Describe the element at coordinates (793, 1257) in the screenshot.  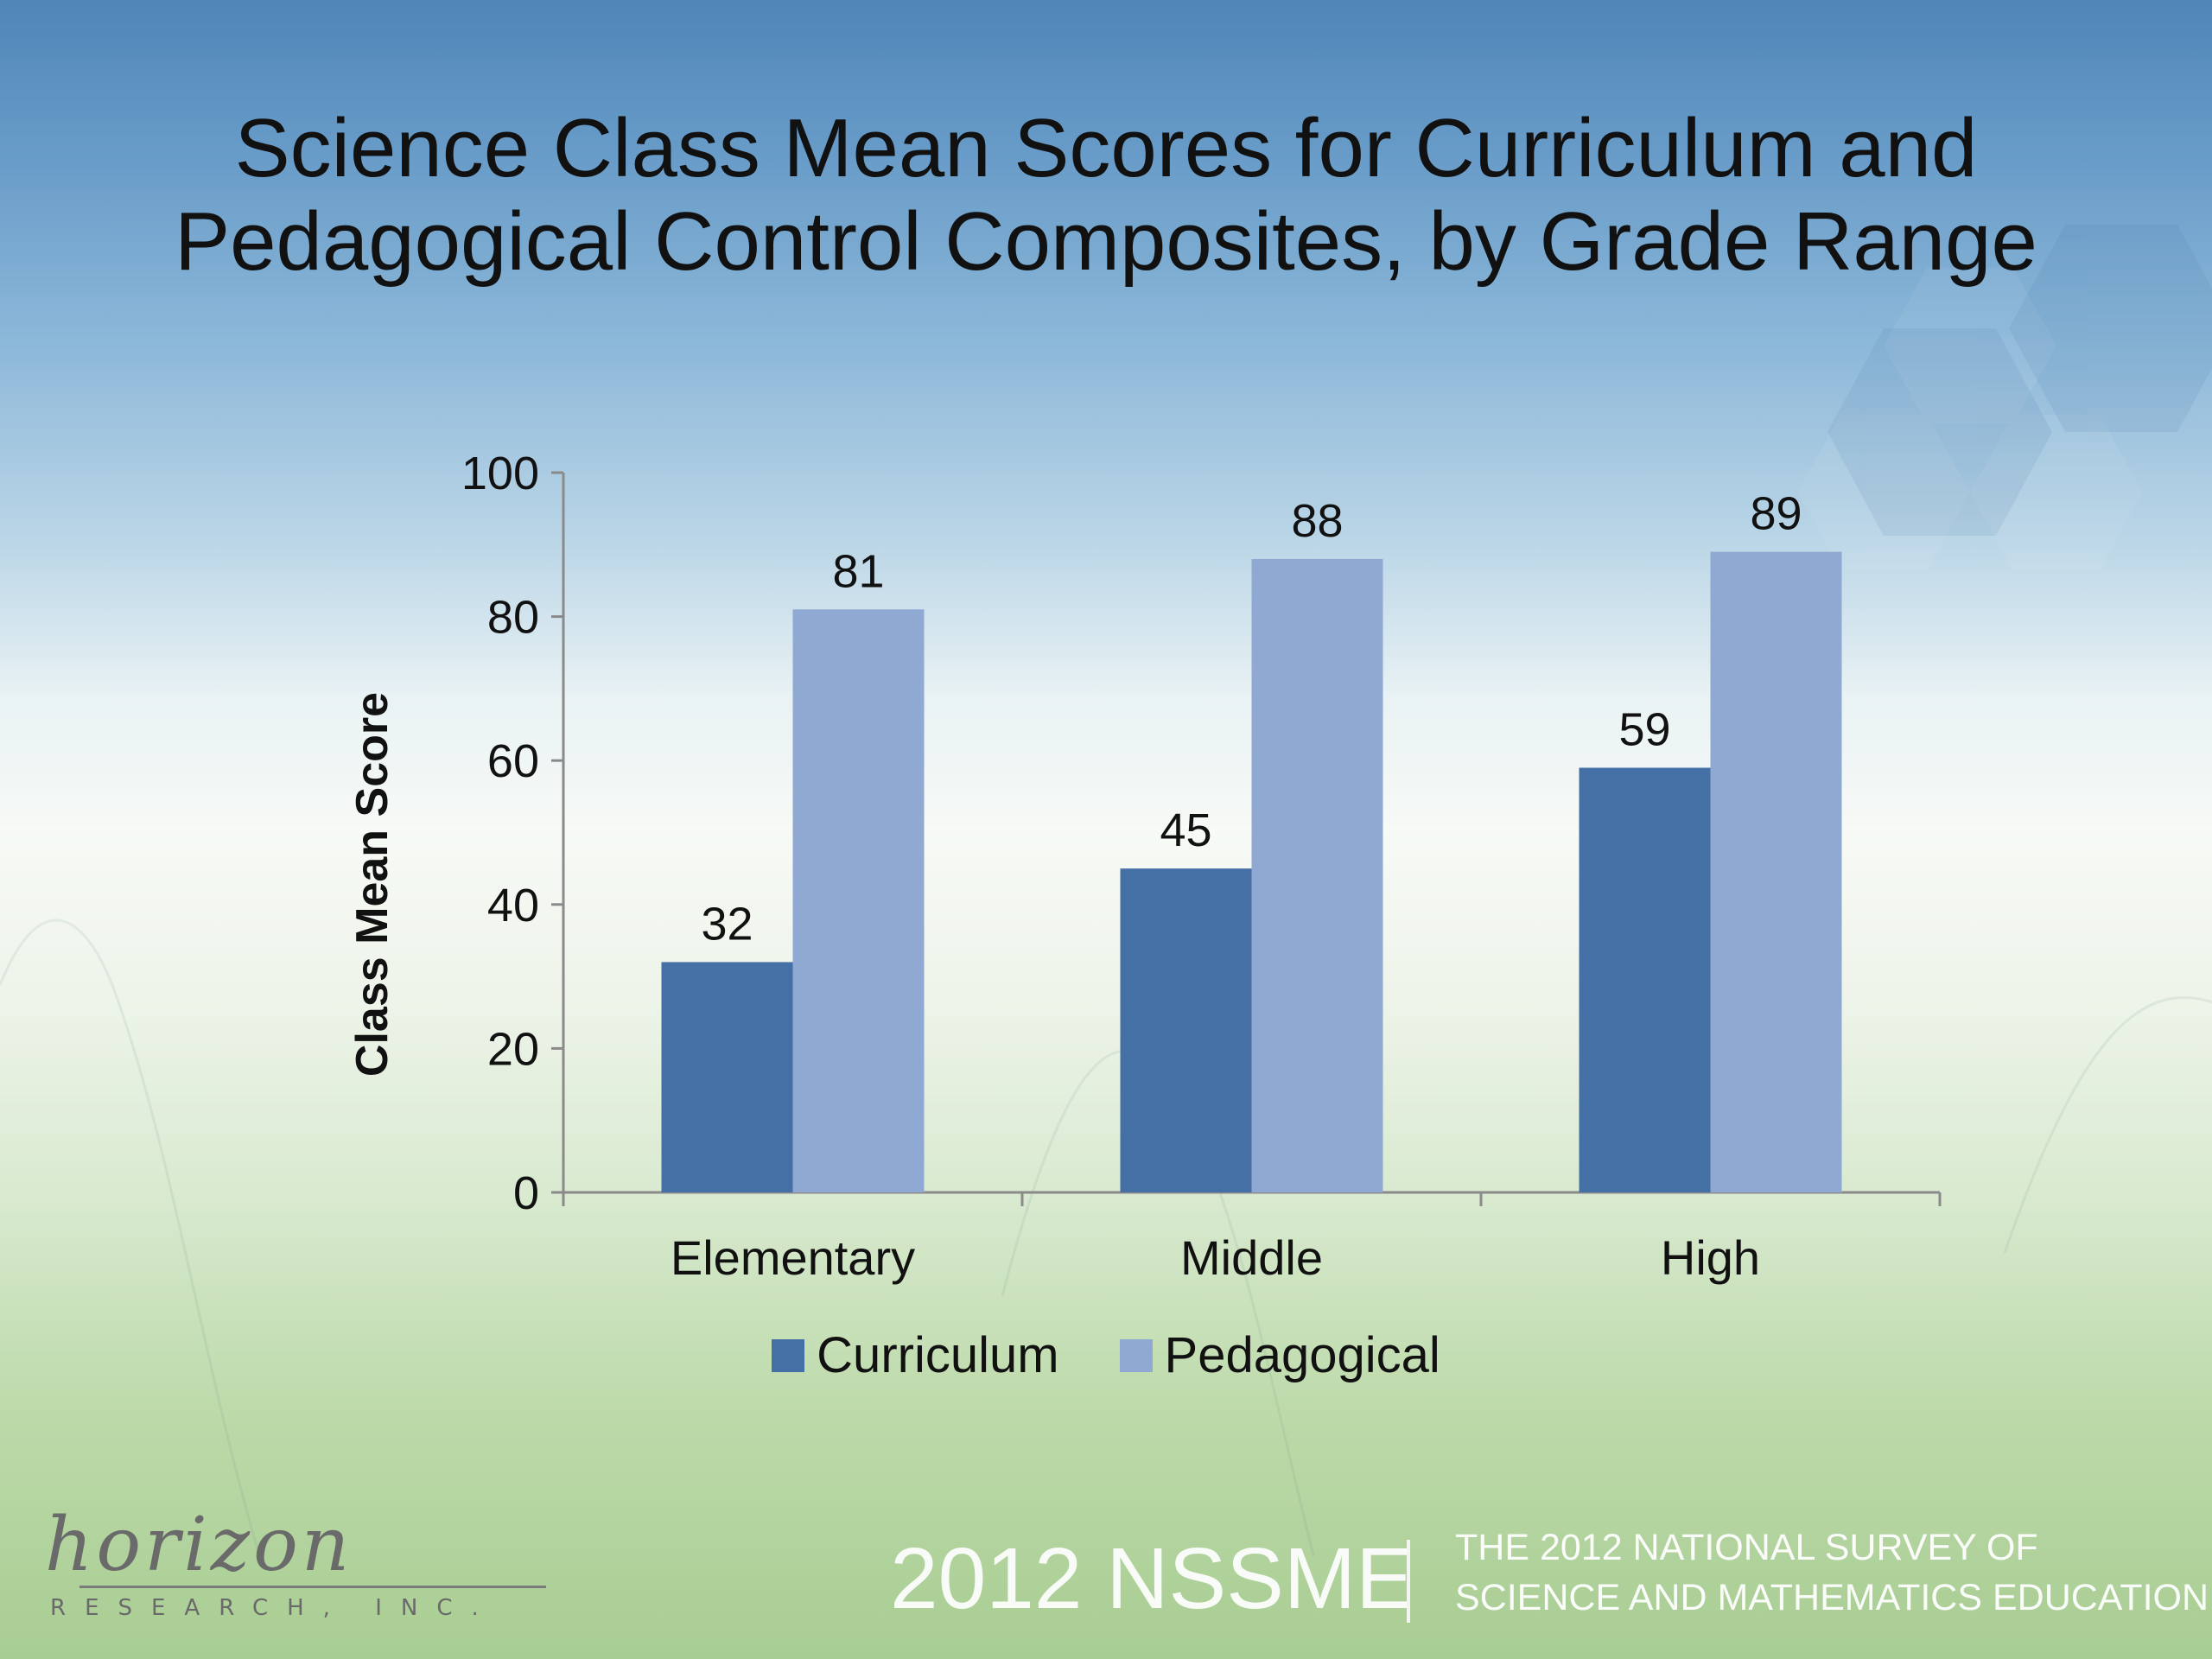
I see `x-category-label: Elementary` at that location.